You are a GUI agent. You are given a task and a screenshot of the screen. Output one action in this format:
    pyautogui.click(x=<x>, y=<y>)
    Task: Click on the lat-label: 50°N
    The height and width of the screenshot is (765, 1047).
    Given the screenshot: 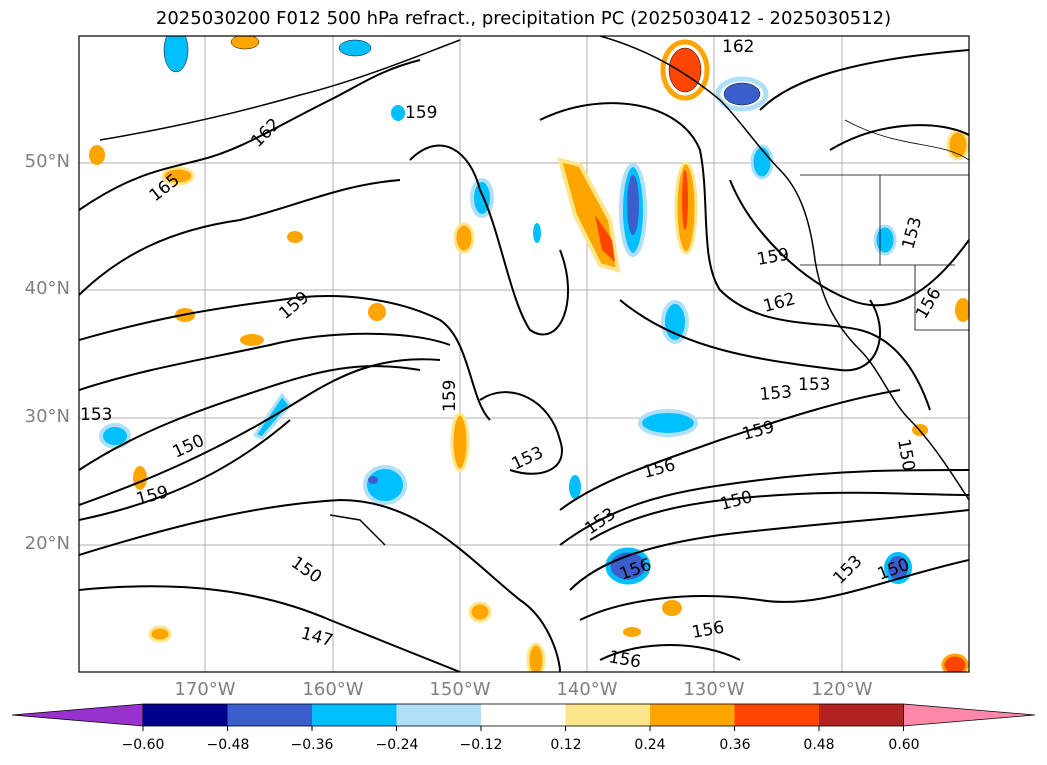 What is the action you would take?
    pyautogui.click(x=47, y=161)
    